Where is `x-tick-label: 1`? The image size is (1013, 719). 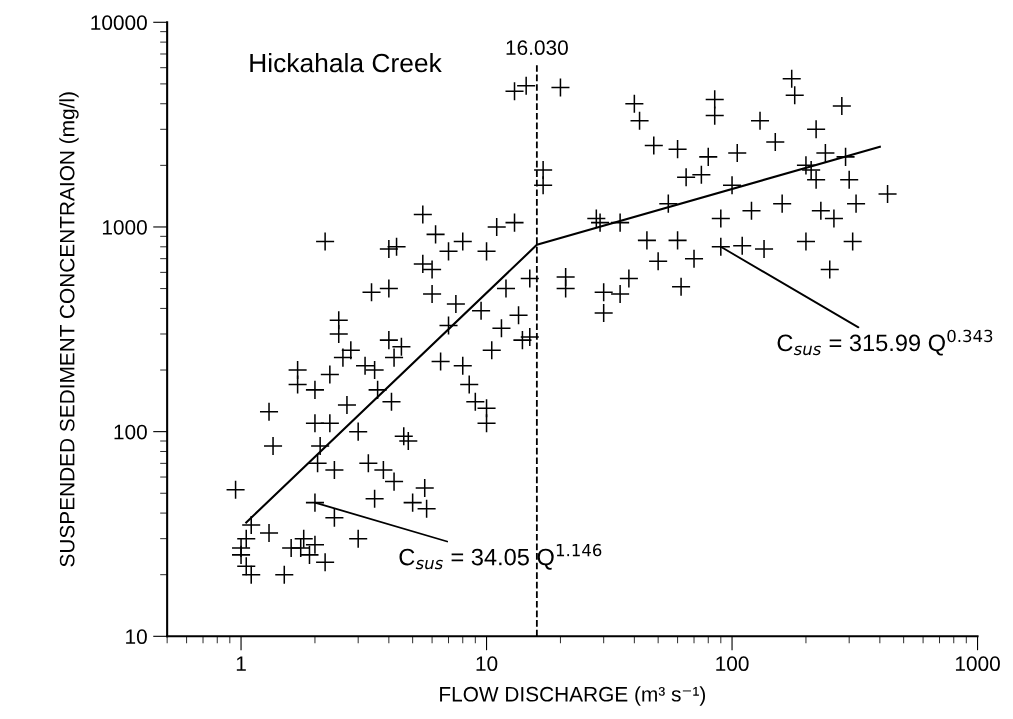
x-tick-label: 1 is located at coordinates (241, 663).